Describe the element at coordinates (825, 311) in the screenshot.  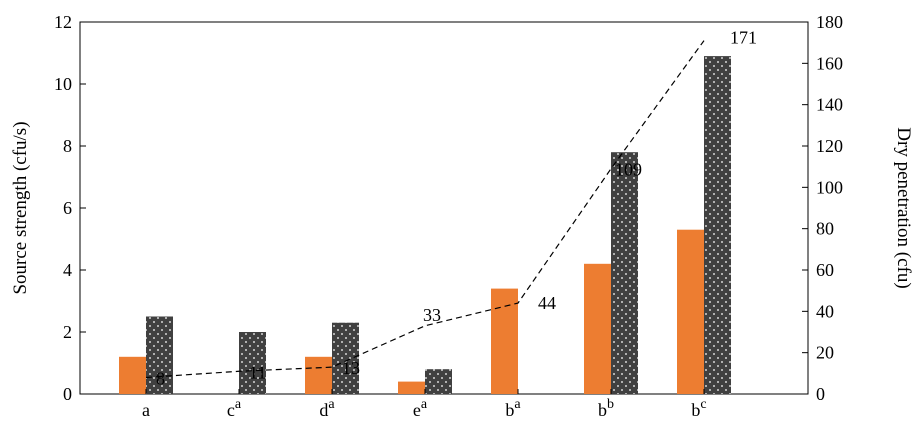
I see `y2-tick-label: 40` at that location.